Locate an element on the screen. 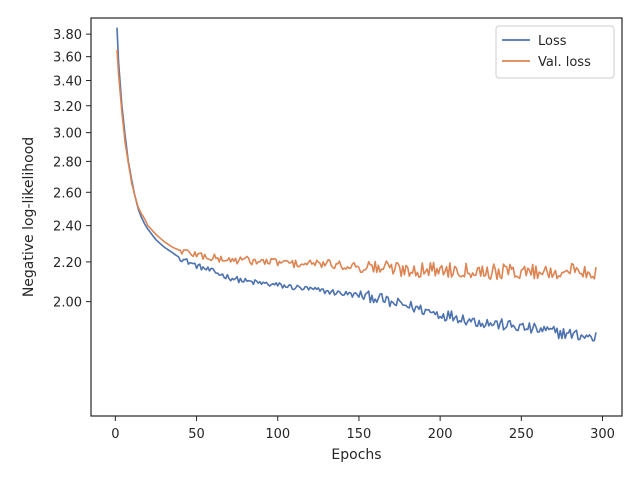 This screenshot has height=480, width=640. y-tick-label: 3.20 is located at coordinates (67, 107).